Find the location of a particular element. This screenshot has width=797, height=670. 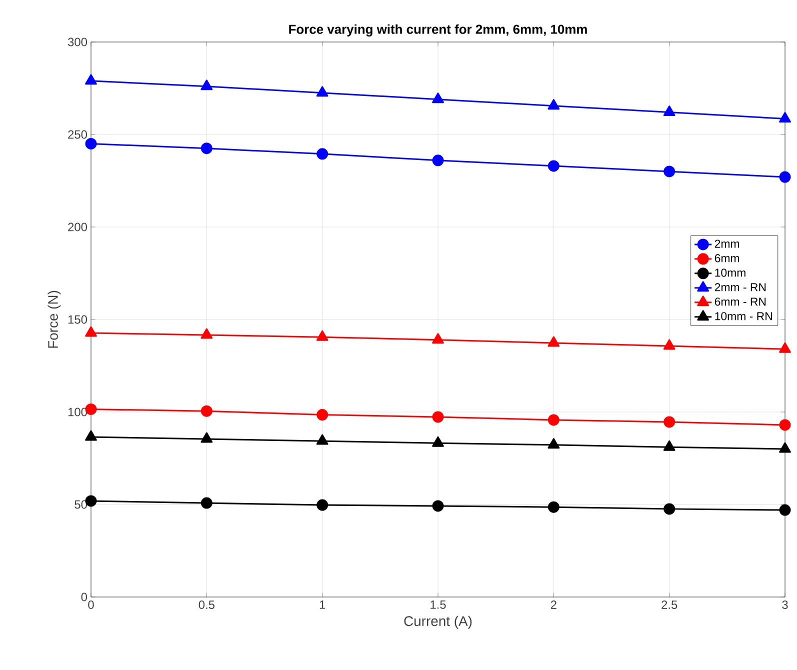

y-tick-label: 200 is located at coordinates (78, 227).